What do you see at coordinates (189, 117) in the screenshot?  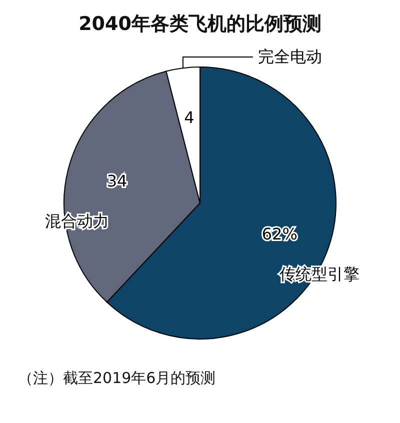 I see `data-label: 4` at bounding box center [189, 117].